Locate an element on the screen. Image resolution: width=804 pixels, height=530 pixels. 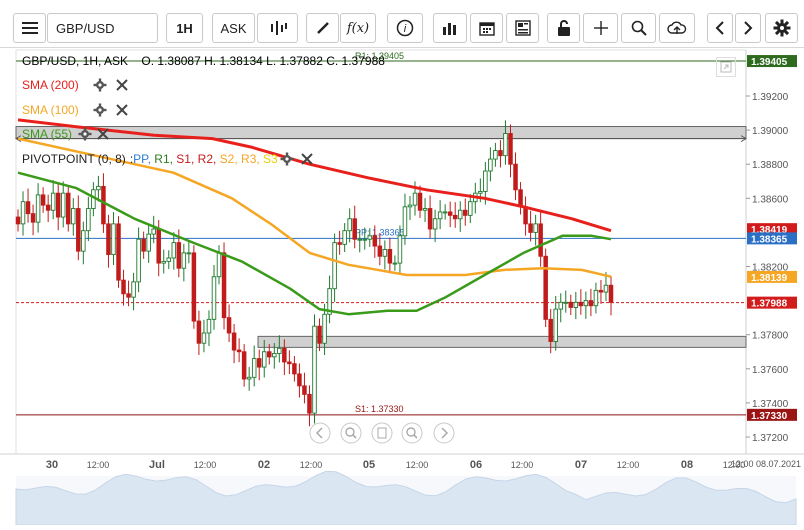
scroll-right-button-ring is located at coordinates (444, 433).